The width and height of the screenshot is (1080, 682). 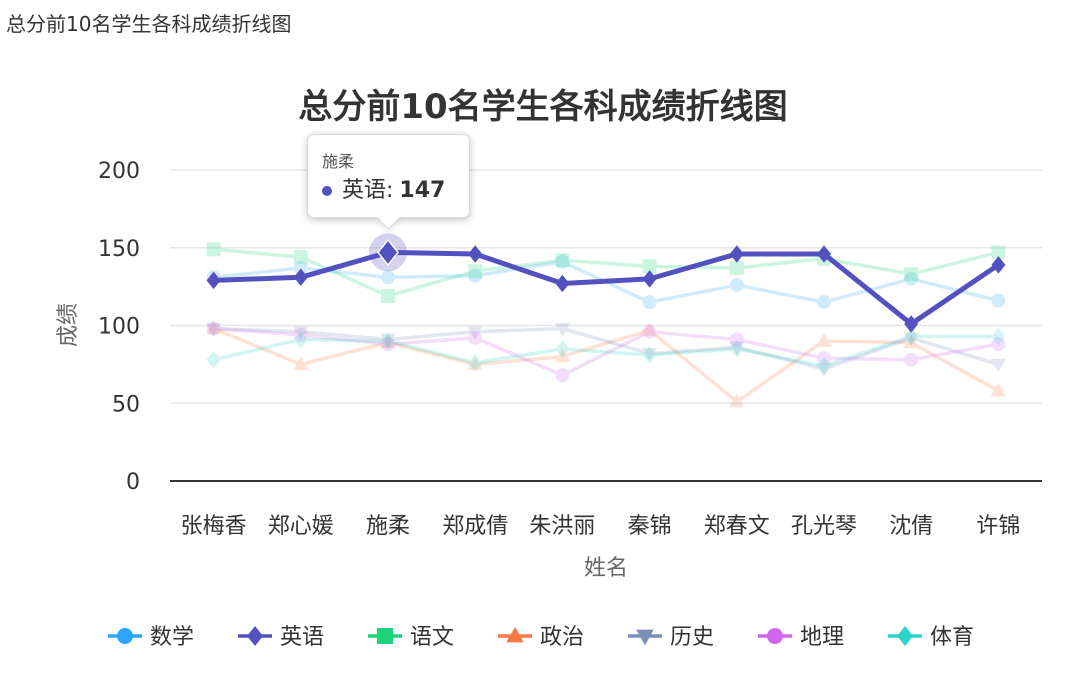 What do you see at coordinates (133, 482) in the screenshot?
I see `y-tick-label: 0` at bounding box center [133, 482].